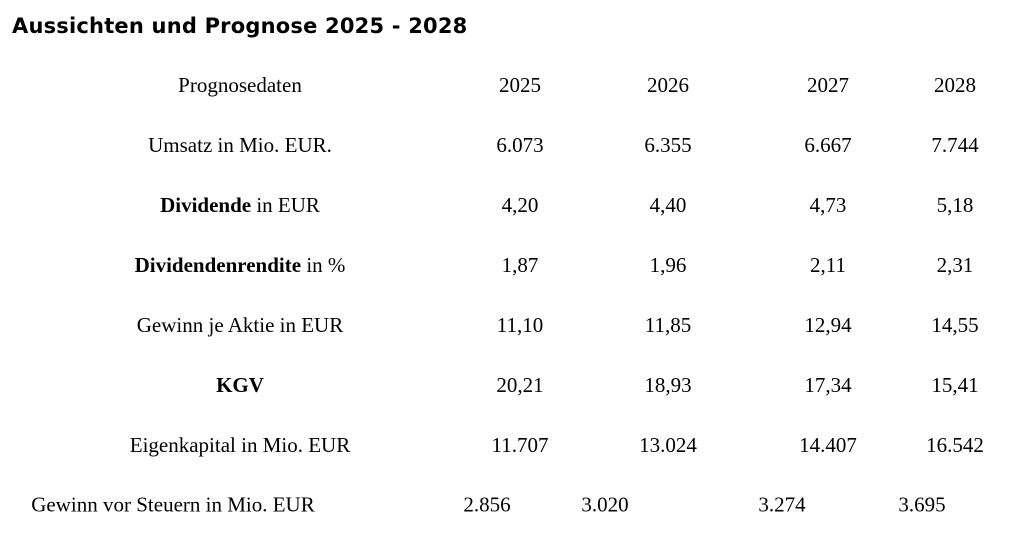 The image size is (1030, 535). I want to click on row-value-2026: 4,40, so click(668, 204).